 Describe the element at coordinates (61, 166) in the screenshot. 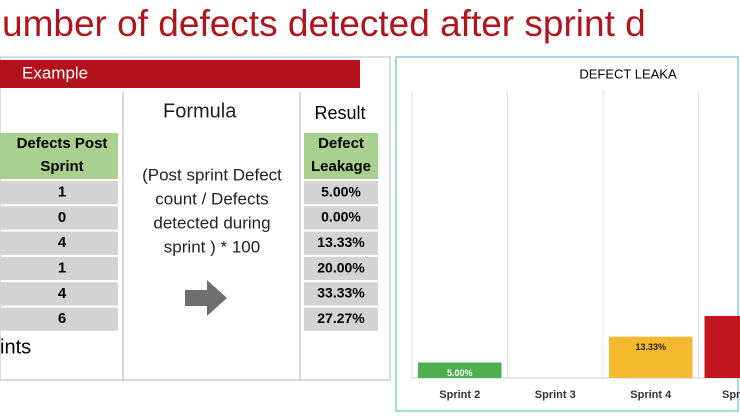

I see `table-header-text: Sprint` at that location.